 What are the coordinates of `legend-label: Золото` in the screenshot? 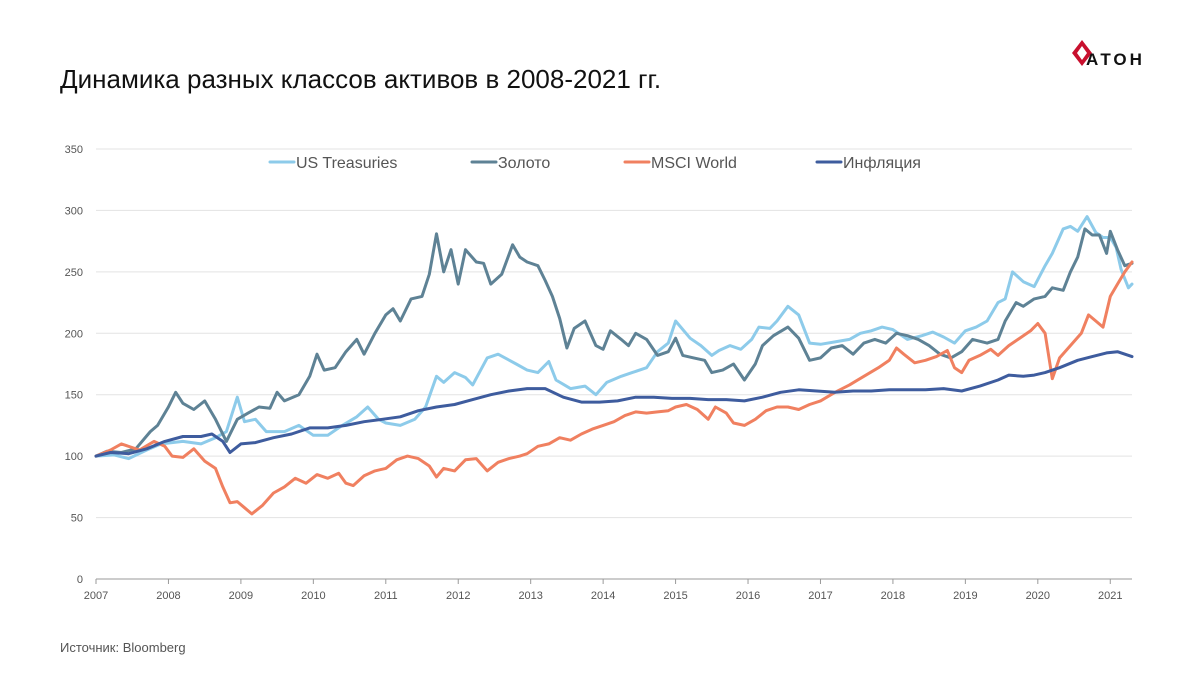 It's located at (524, 163).